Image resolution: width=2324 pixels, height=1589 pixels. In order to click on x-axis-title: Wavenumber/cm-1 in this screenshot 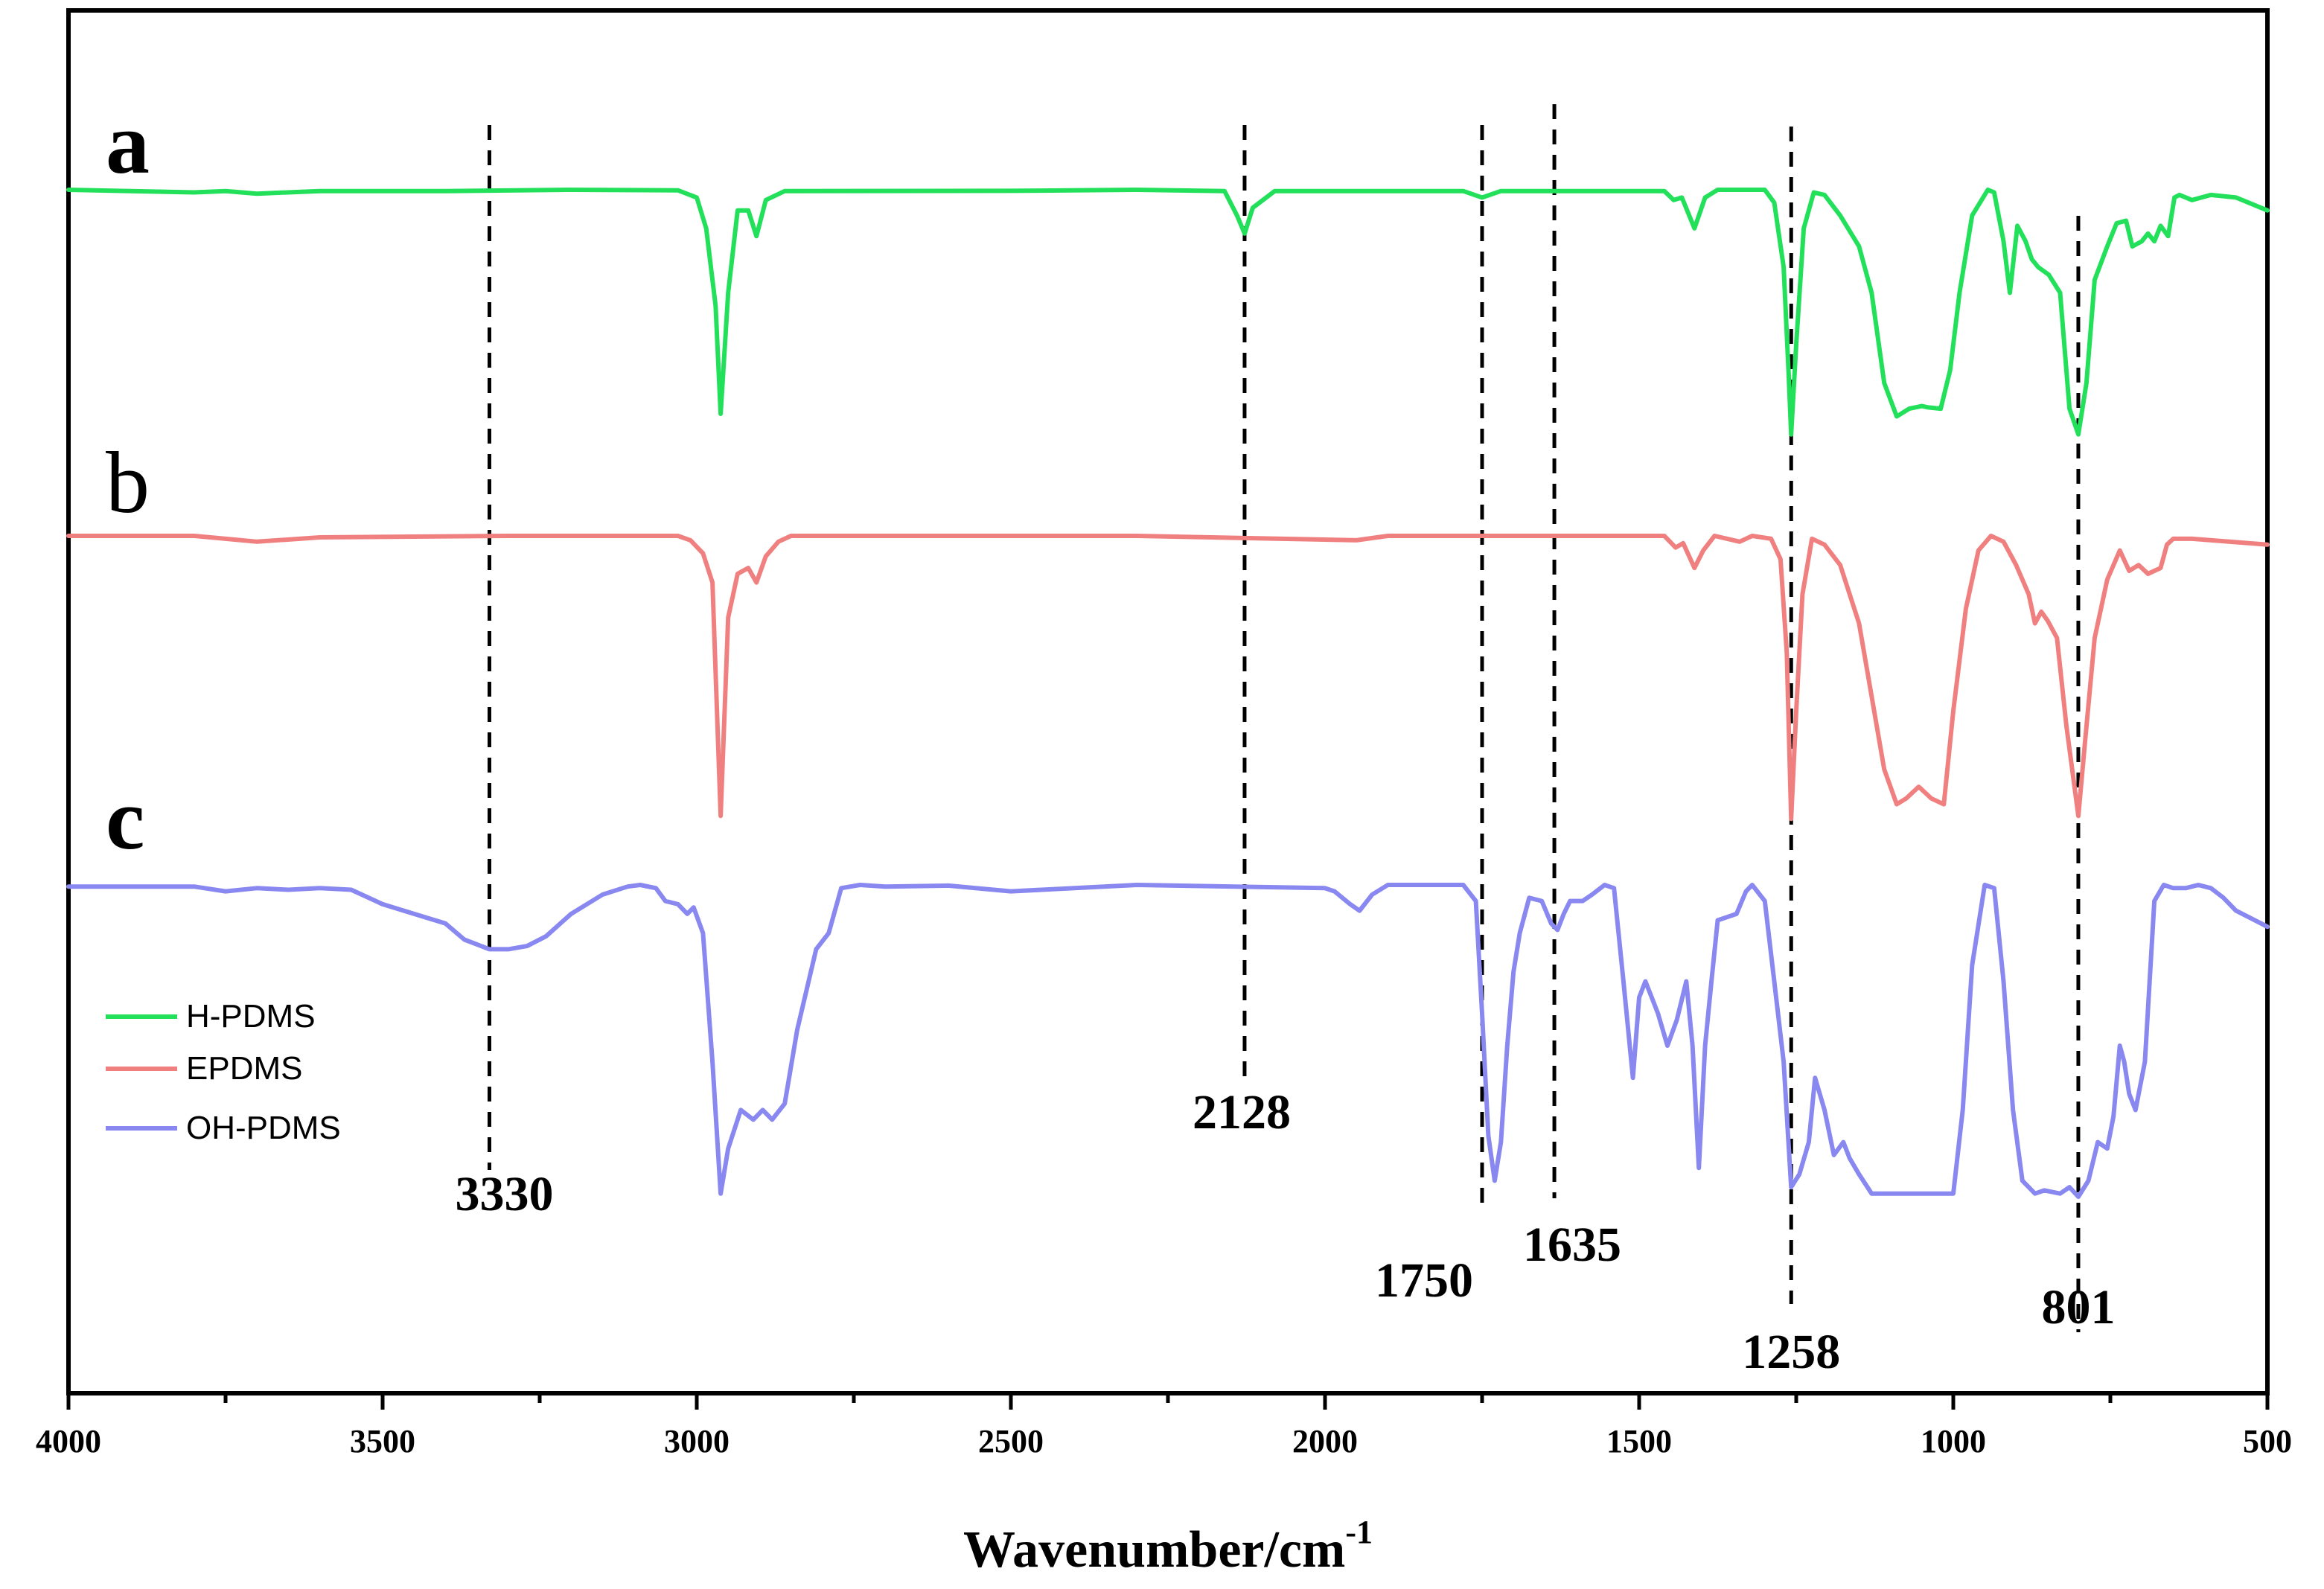, I will do `click(1168, 1546)`.